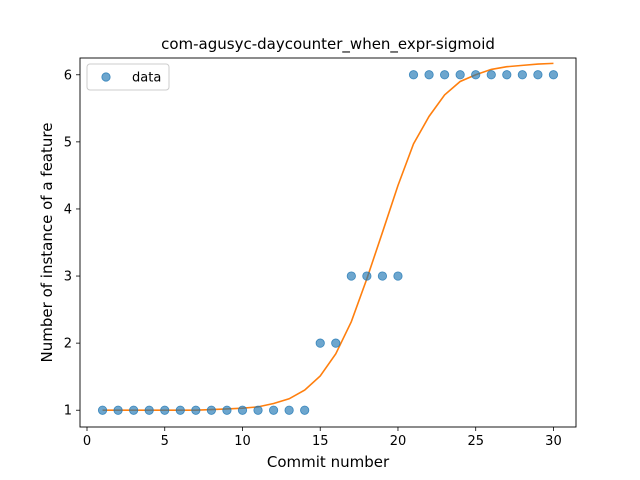 The image size is (640, 480). I want to click on x-axis-label: Commit number, so click(328, 462).